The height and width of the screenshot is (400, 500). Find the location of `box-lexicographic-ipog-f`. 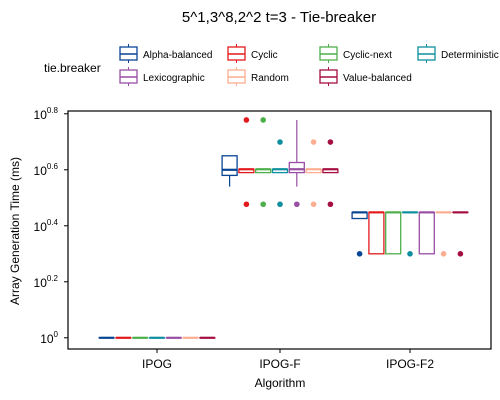

box-lexicographic-ipog-f is located at coordinates (296, 163).